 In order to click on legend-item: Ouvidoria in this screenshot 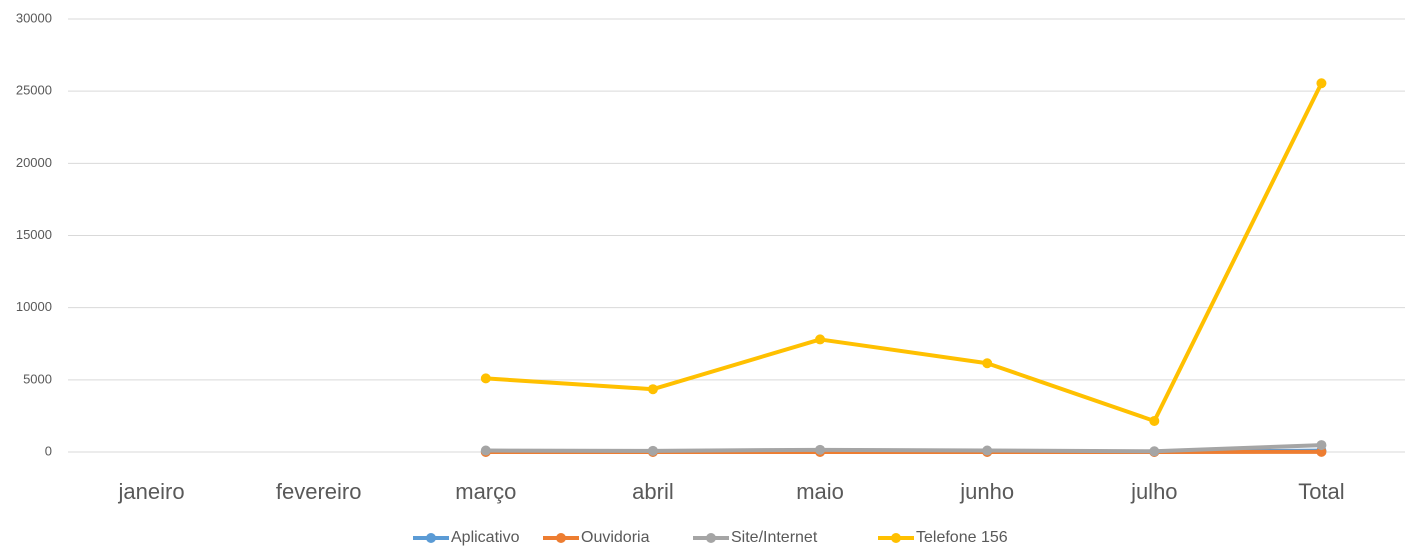, I will do `click(596, 537)`.